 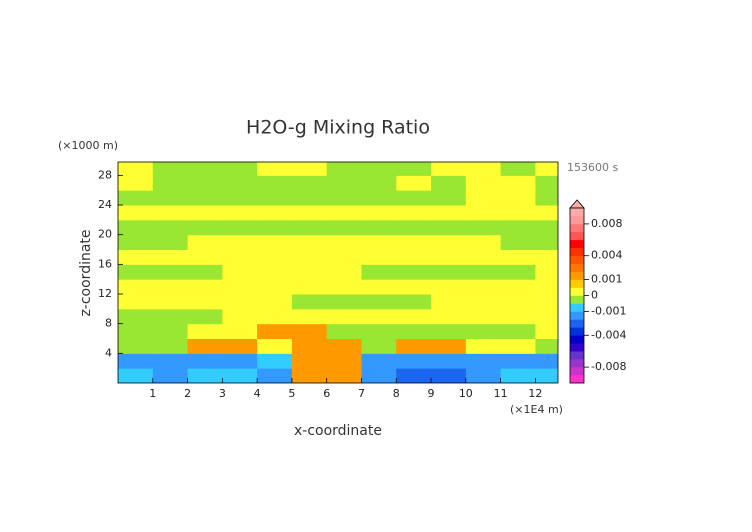 I want to click on x-axis-label: x-coordinate, so click(x=338, y=431).